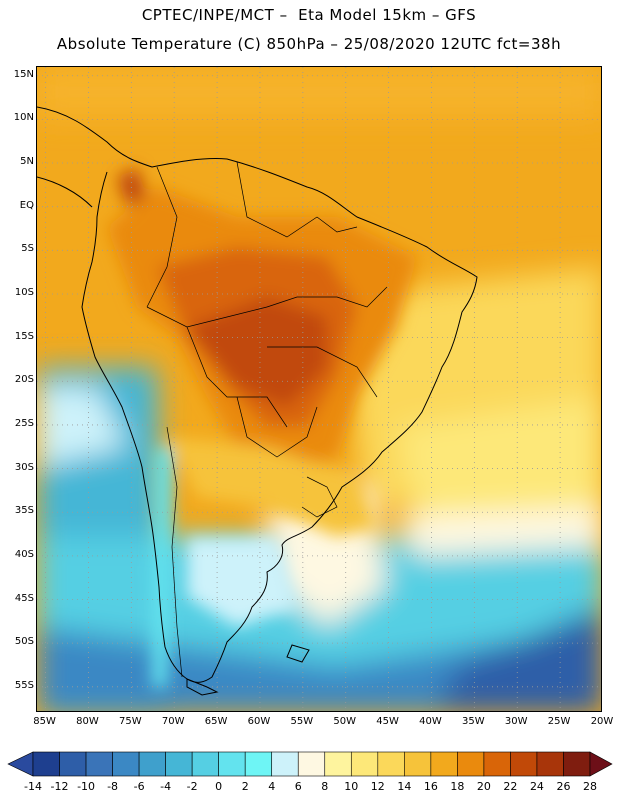 This screenshot has width=618, height=800. What do you see at coordinates (242, 582) in the screenshot?
I see `patagonia-pale` at bounding box center [242, 582].